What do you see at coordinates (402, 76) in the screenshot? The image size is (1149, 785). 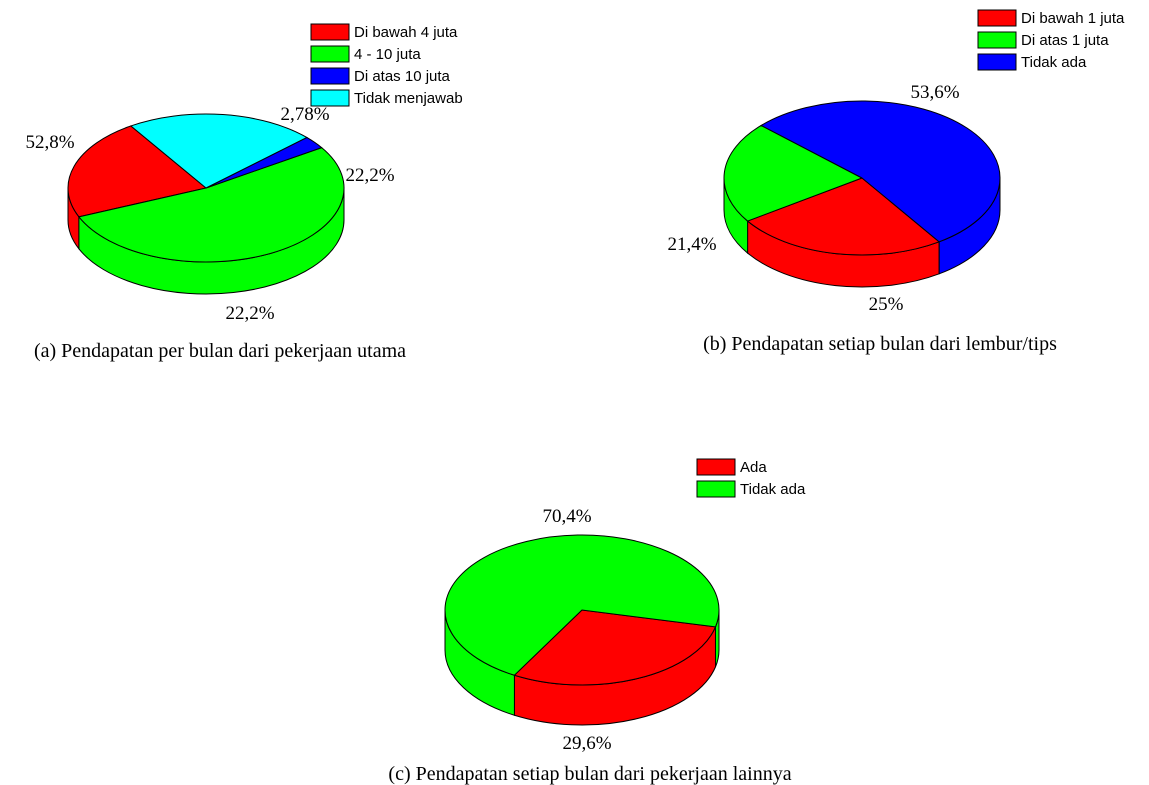 I see `legend-label: Di atas 10 juta` at bounding box center [402, 76].